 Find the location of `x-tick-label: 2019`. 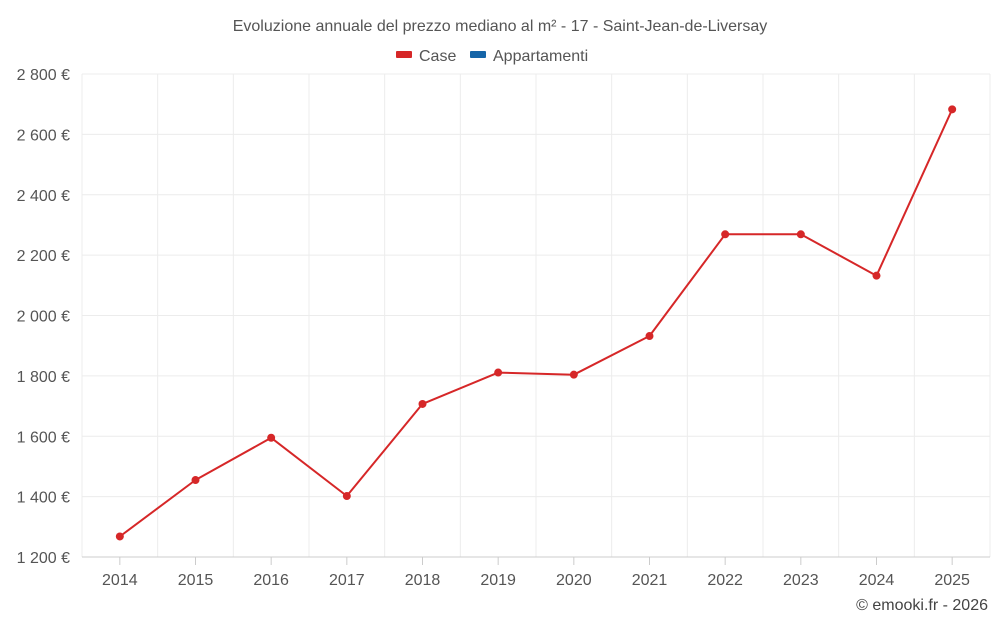

x-tick-label: 2019 is located at coordinates (498, 580).